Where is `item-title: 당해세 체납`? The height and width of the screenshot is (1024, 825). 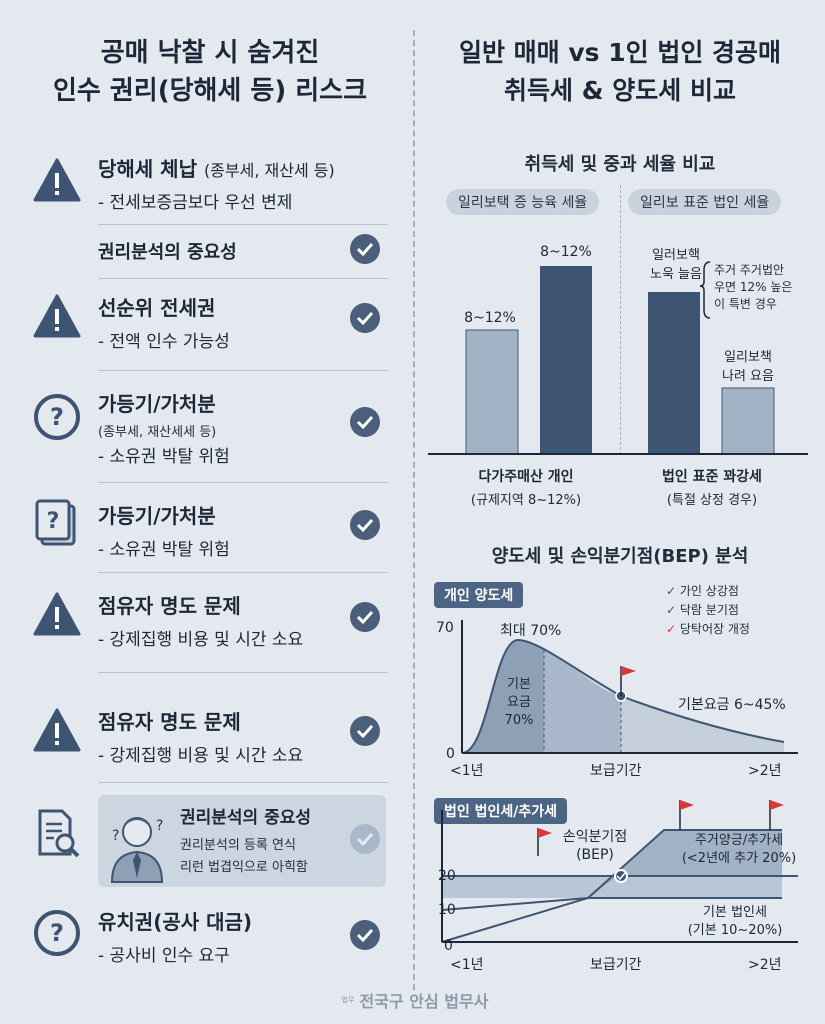
item-title: 당해세 체납 is located at coordinates (147, 169).